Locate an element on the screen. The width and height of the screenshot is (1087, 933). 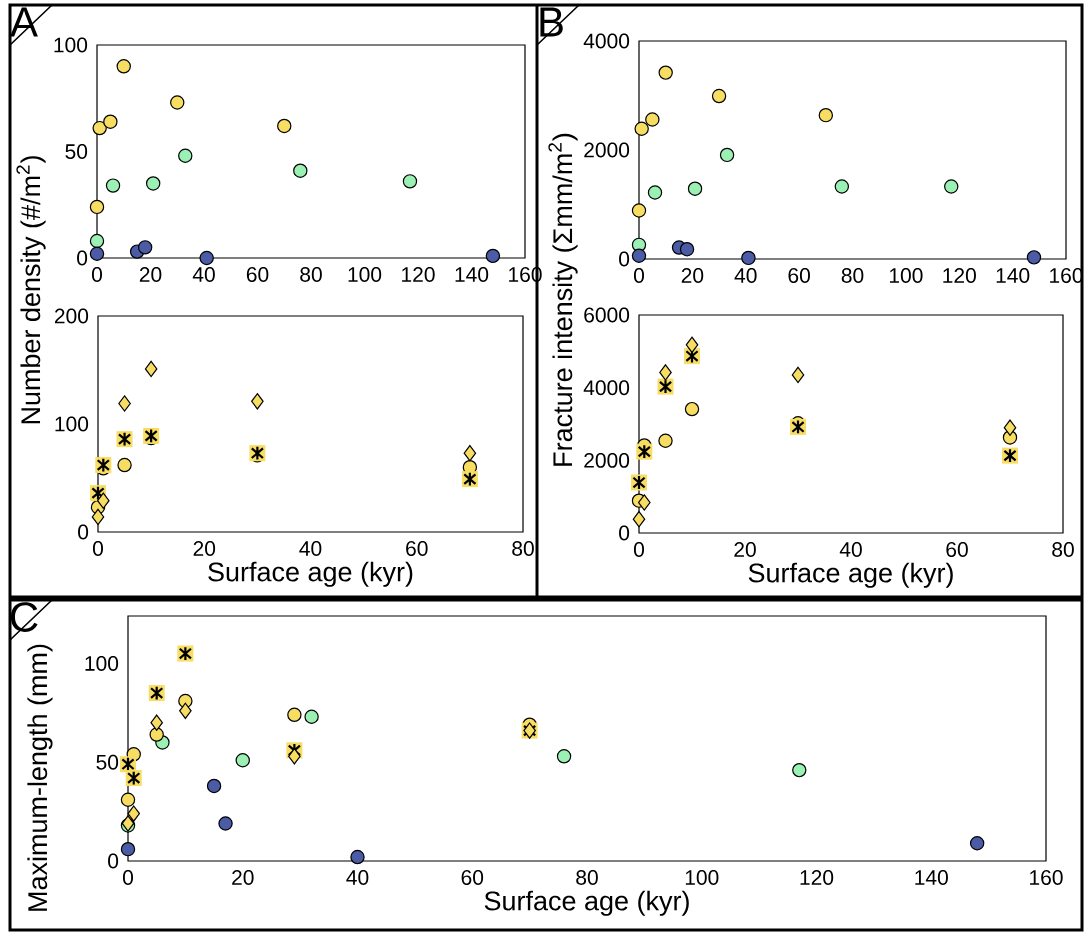
y-tick-label: 50 is located at coordinates (107, 762).